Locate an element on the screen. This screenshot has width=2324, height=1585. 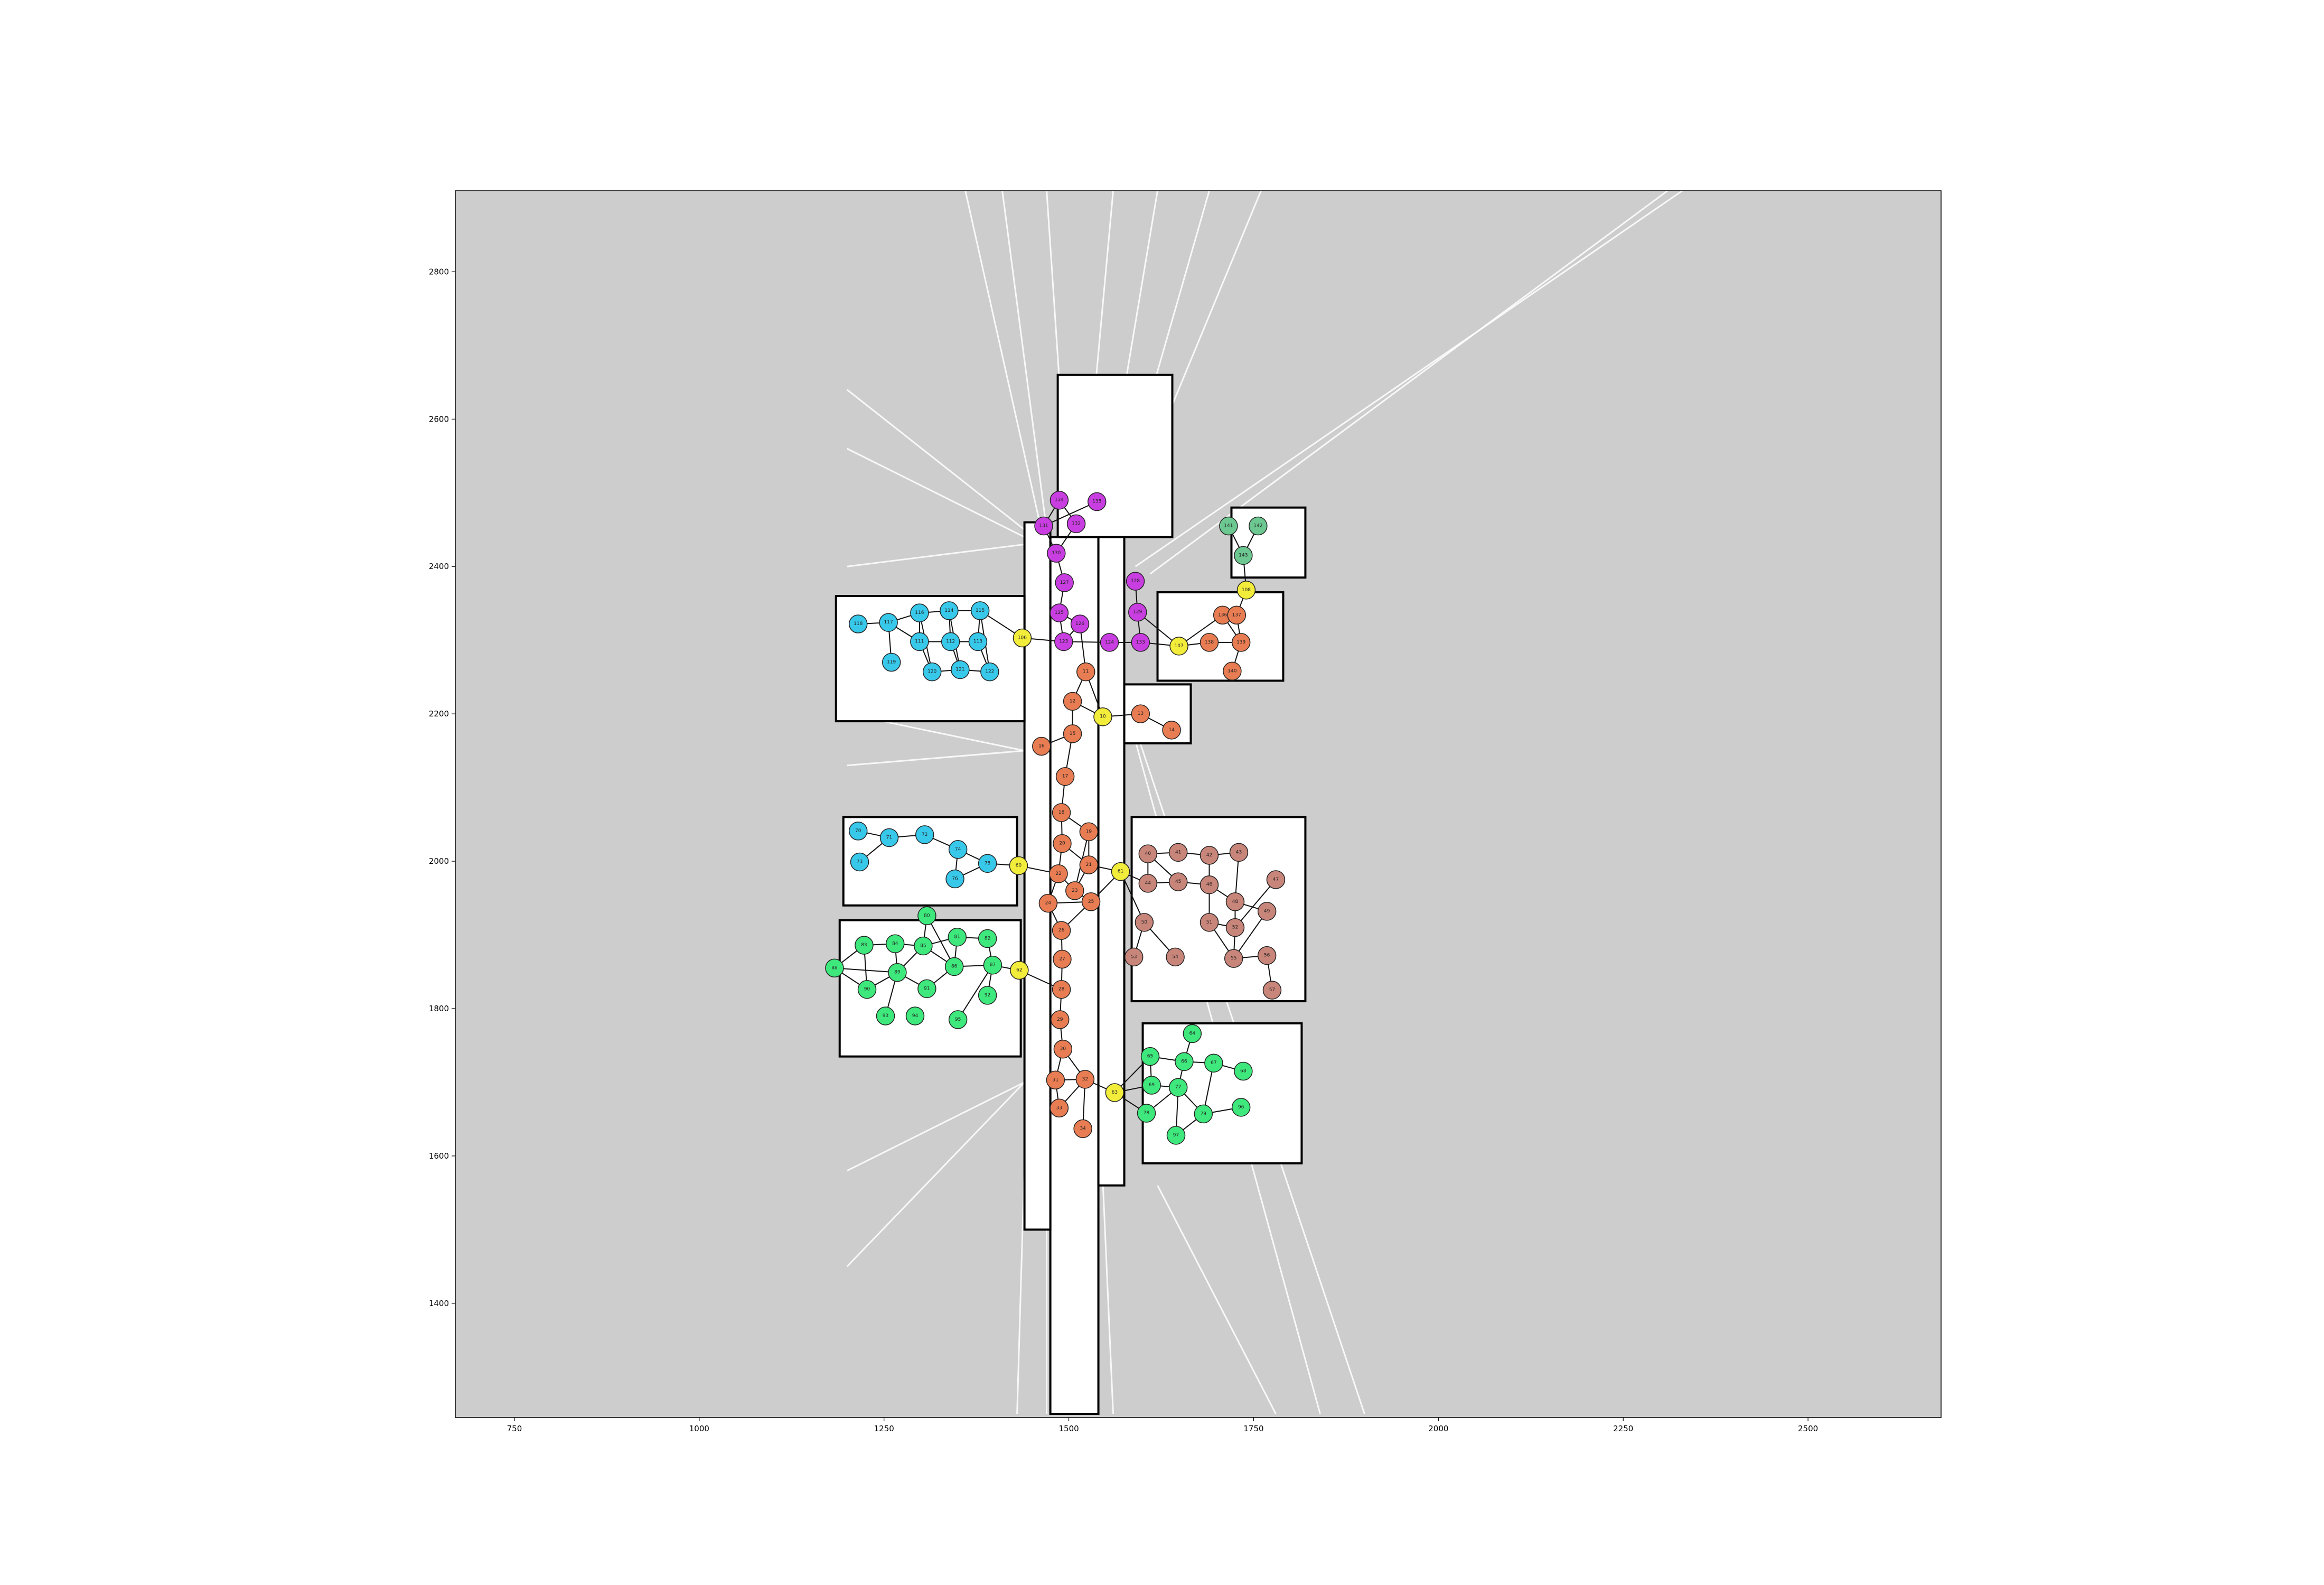
graph-node: 19 is located at coordinates (1089, 832).